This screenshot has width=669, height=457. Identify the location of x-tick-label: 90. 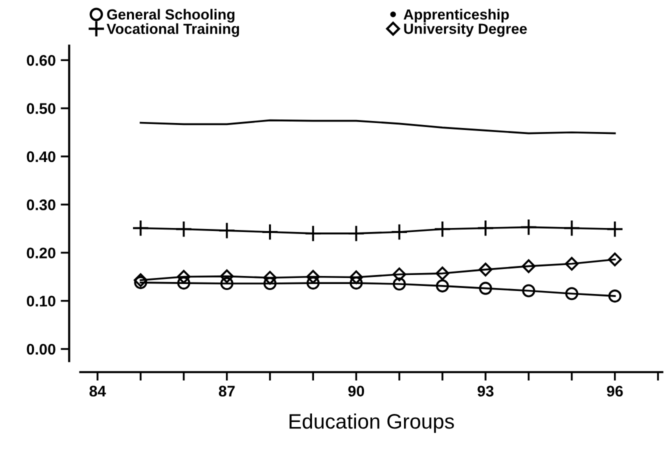
(356, 391).